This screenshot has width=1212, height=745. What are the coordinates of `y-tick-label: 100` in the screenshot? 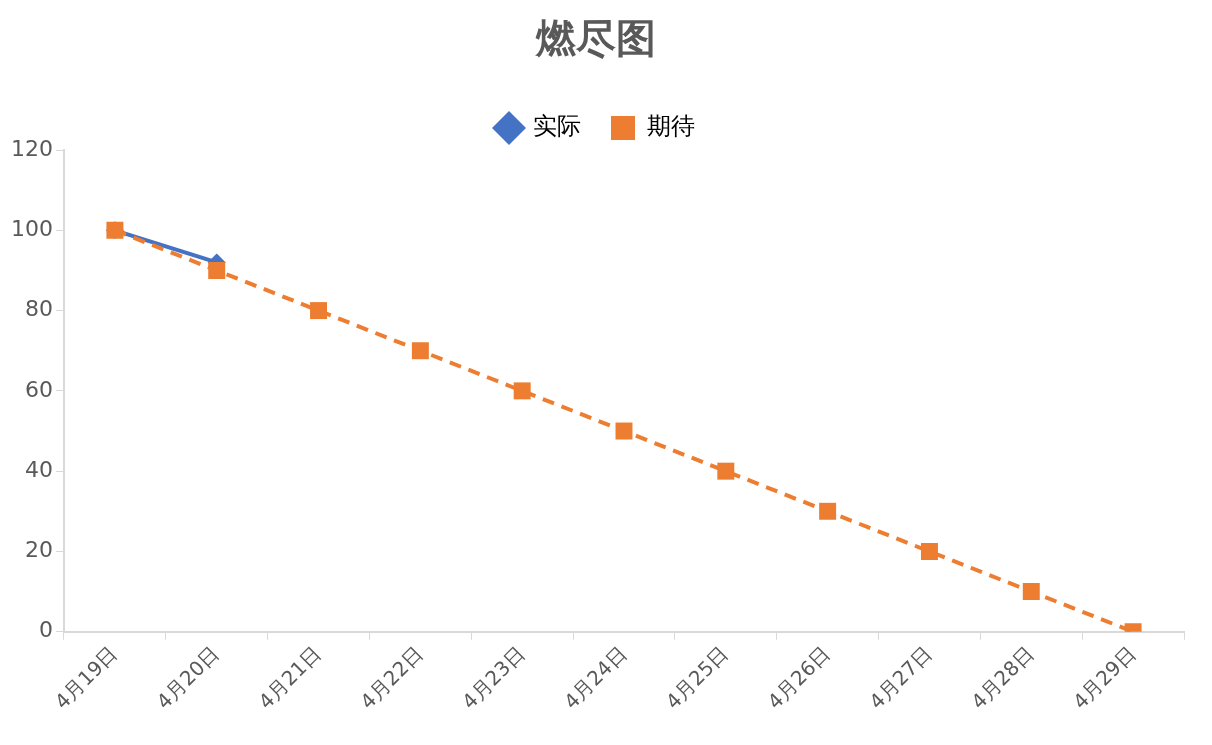 It's located at (31, 229).